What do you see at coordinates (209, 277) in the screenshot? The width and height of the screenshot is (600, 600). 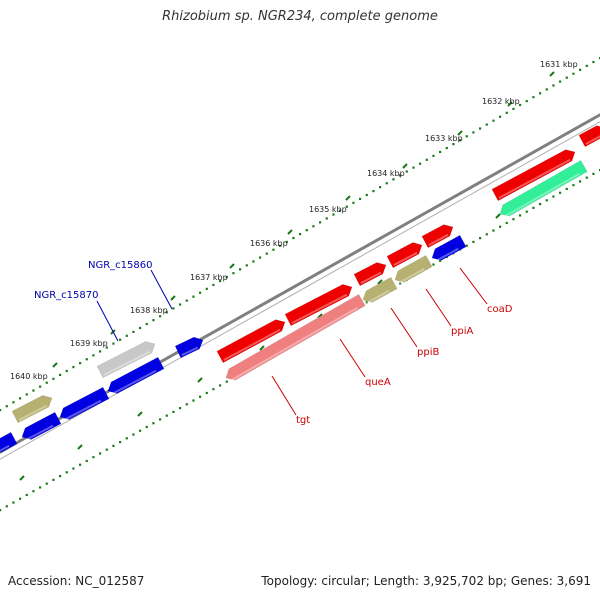 I see `kbp-tick-label: 1637 kbp` at bounding box center [209, 277].